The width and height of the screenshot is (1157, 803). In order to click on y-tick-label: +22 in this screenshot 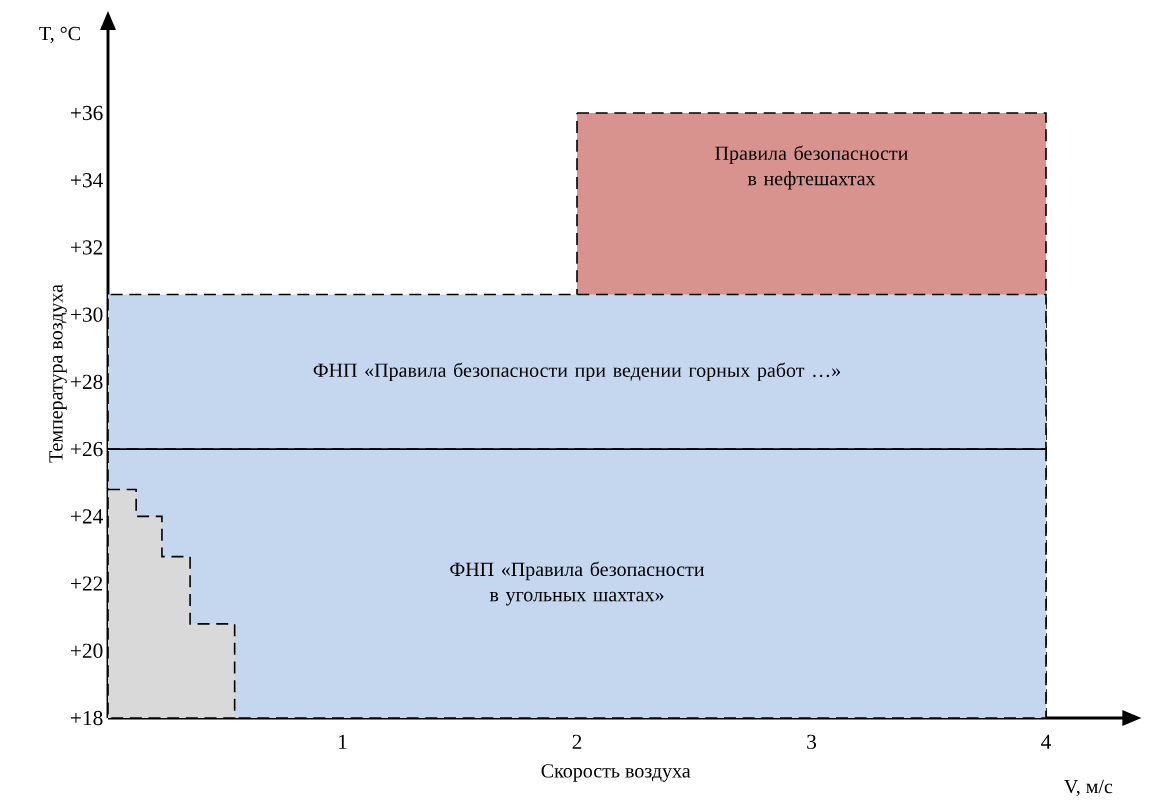, I will do `click(87, 583)`.